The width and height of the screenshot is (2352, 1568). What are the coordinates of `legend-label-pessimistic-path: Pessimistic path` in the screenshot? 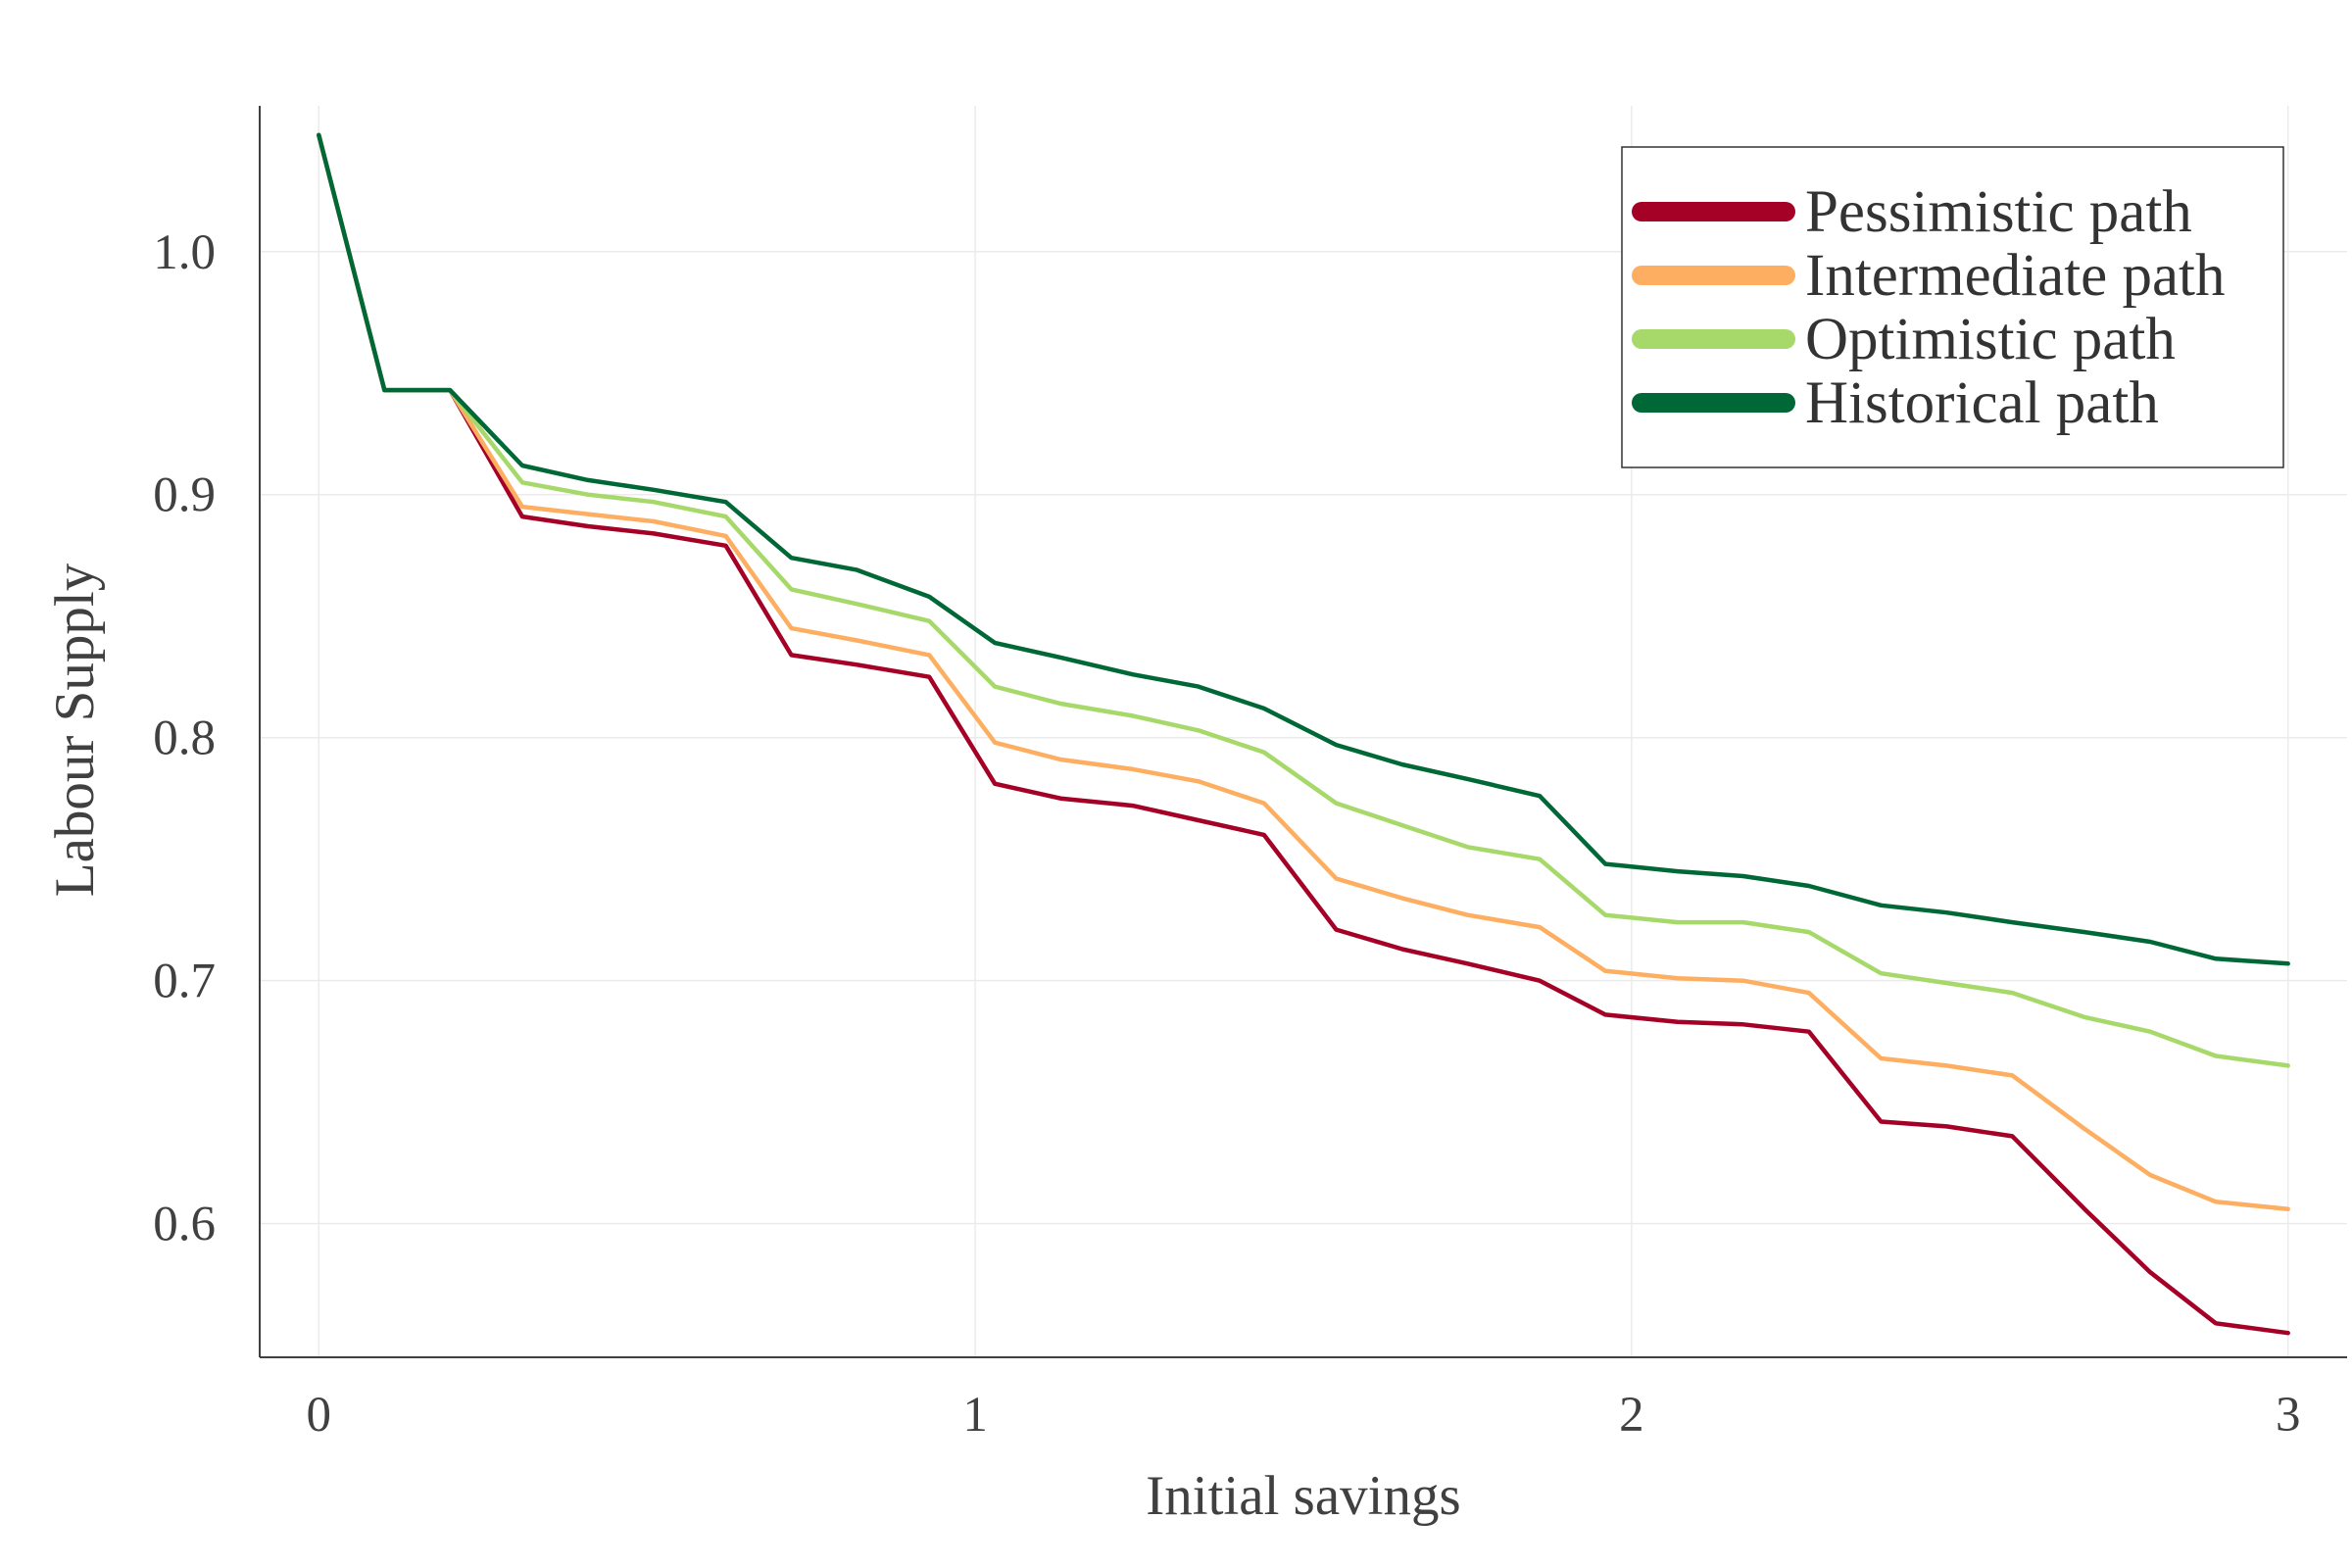 It's located at (1998, 212).